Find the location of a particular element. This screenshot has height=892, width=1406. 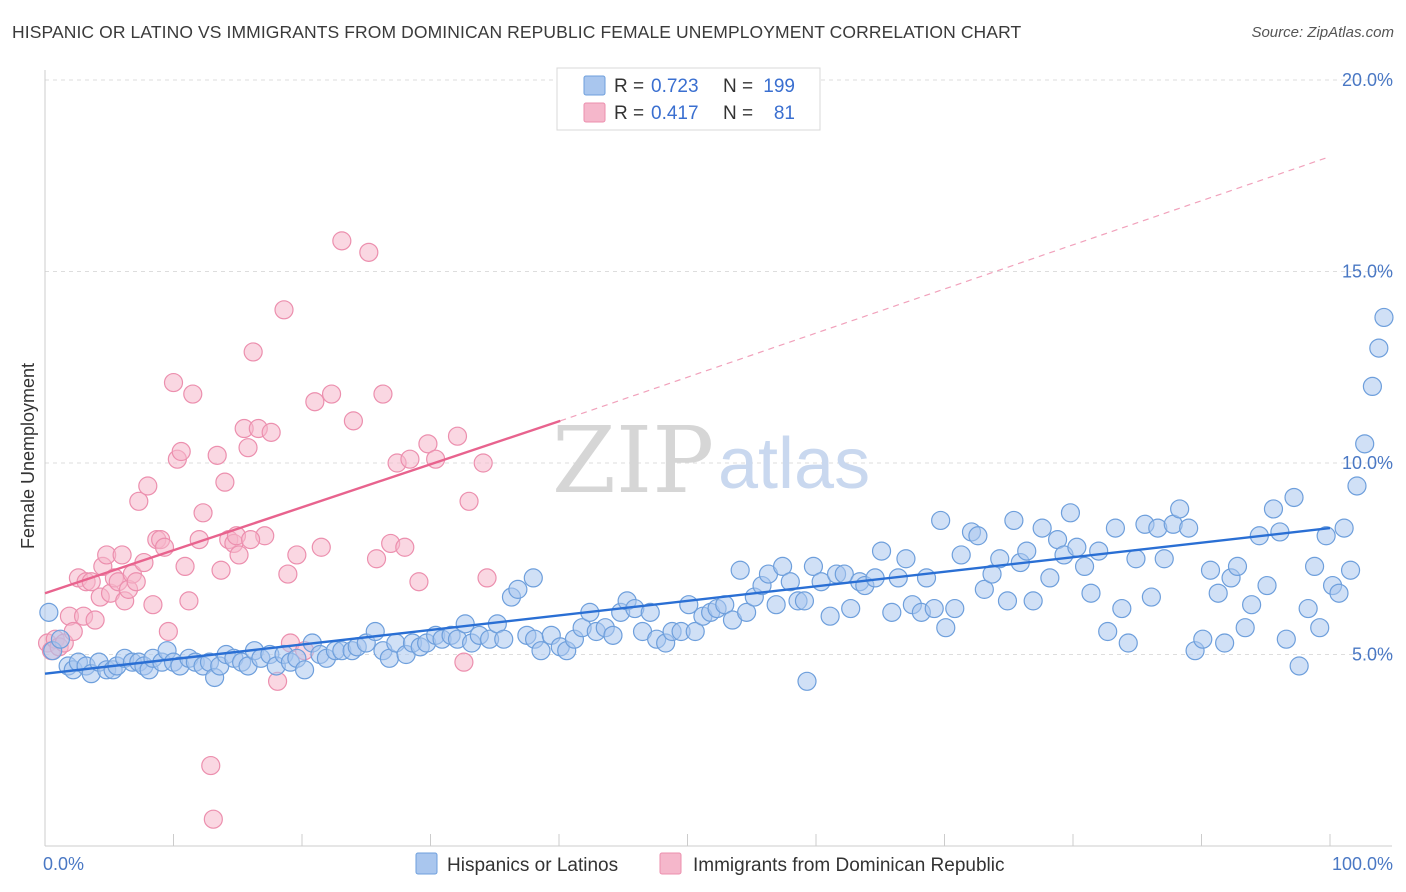

bottom-legend-swatch-pink is located at coordinates (670, 863).